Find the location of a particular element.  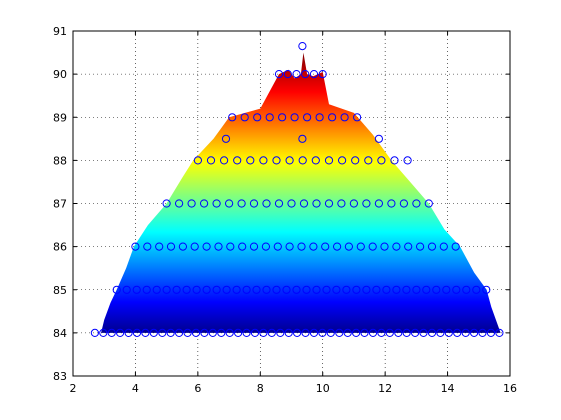

y-tick-label: 87 is located at coordinates (60, 204).